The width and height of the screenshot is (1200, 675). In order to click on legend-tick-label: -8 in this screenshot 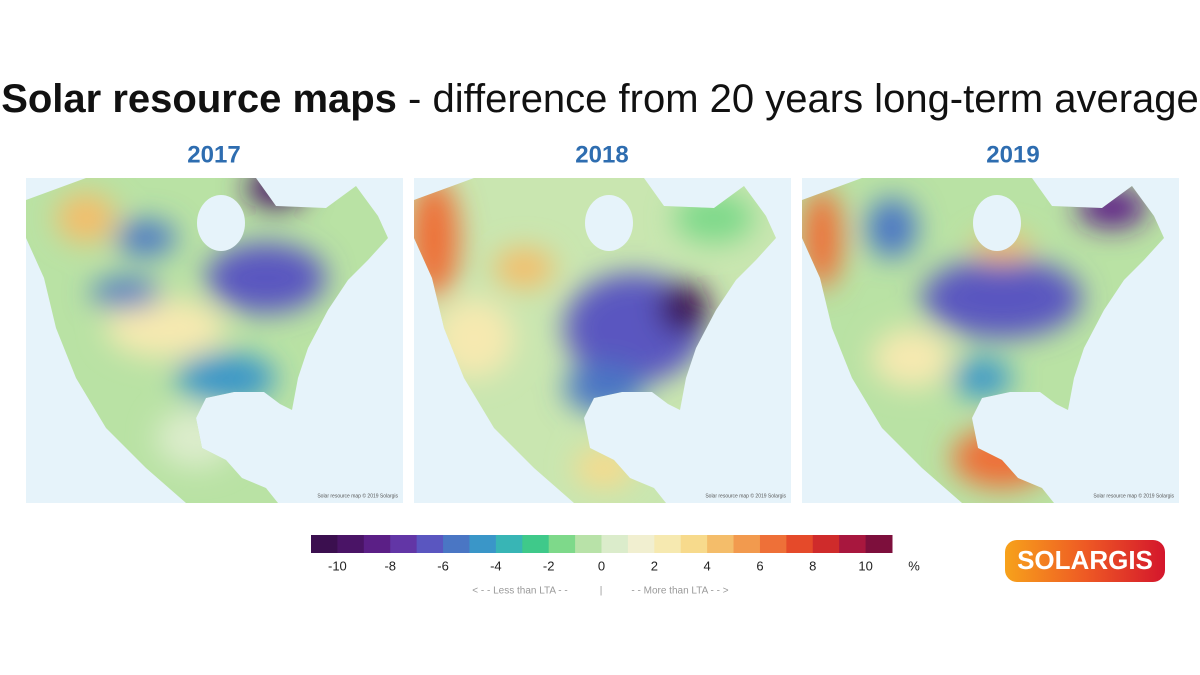, I will do `click(390, 565)`.